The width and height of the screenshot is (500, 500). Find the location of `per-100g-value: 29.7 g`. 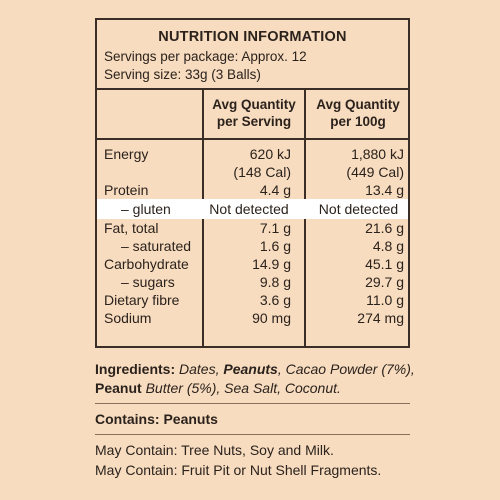

per-100g-value: 29.7 g is located at coordinates (384, 282).